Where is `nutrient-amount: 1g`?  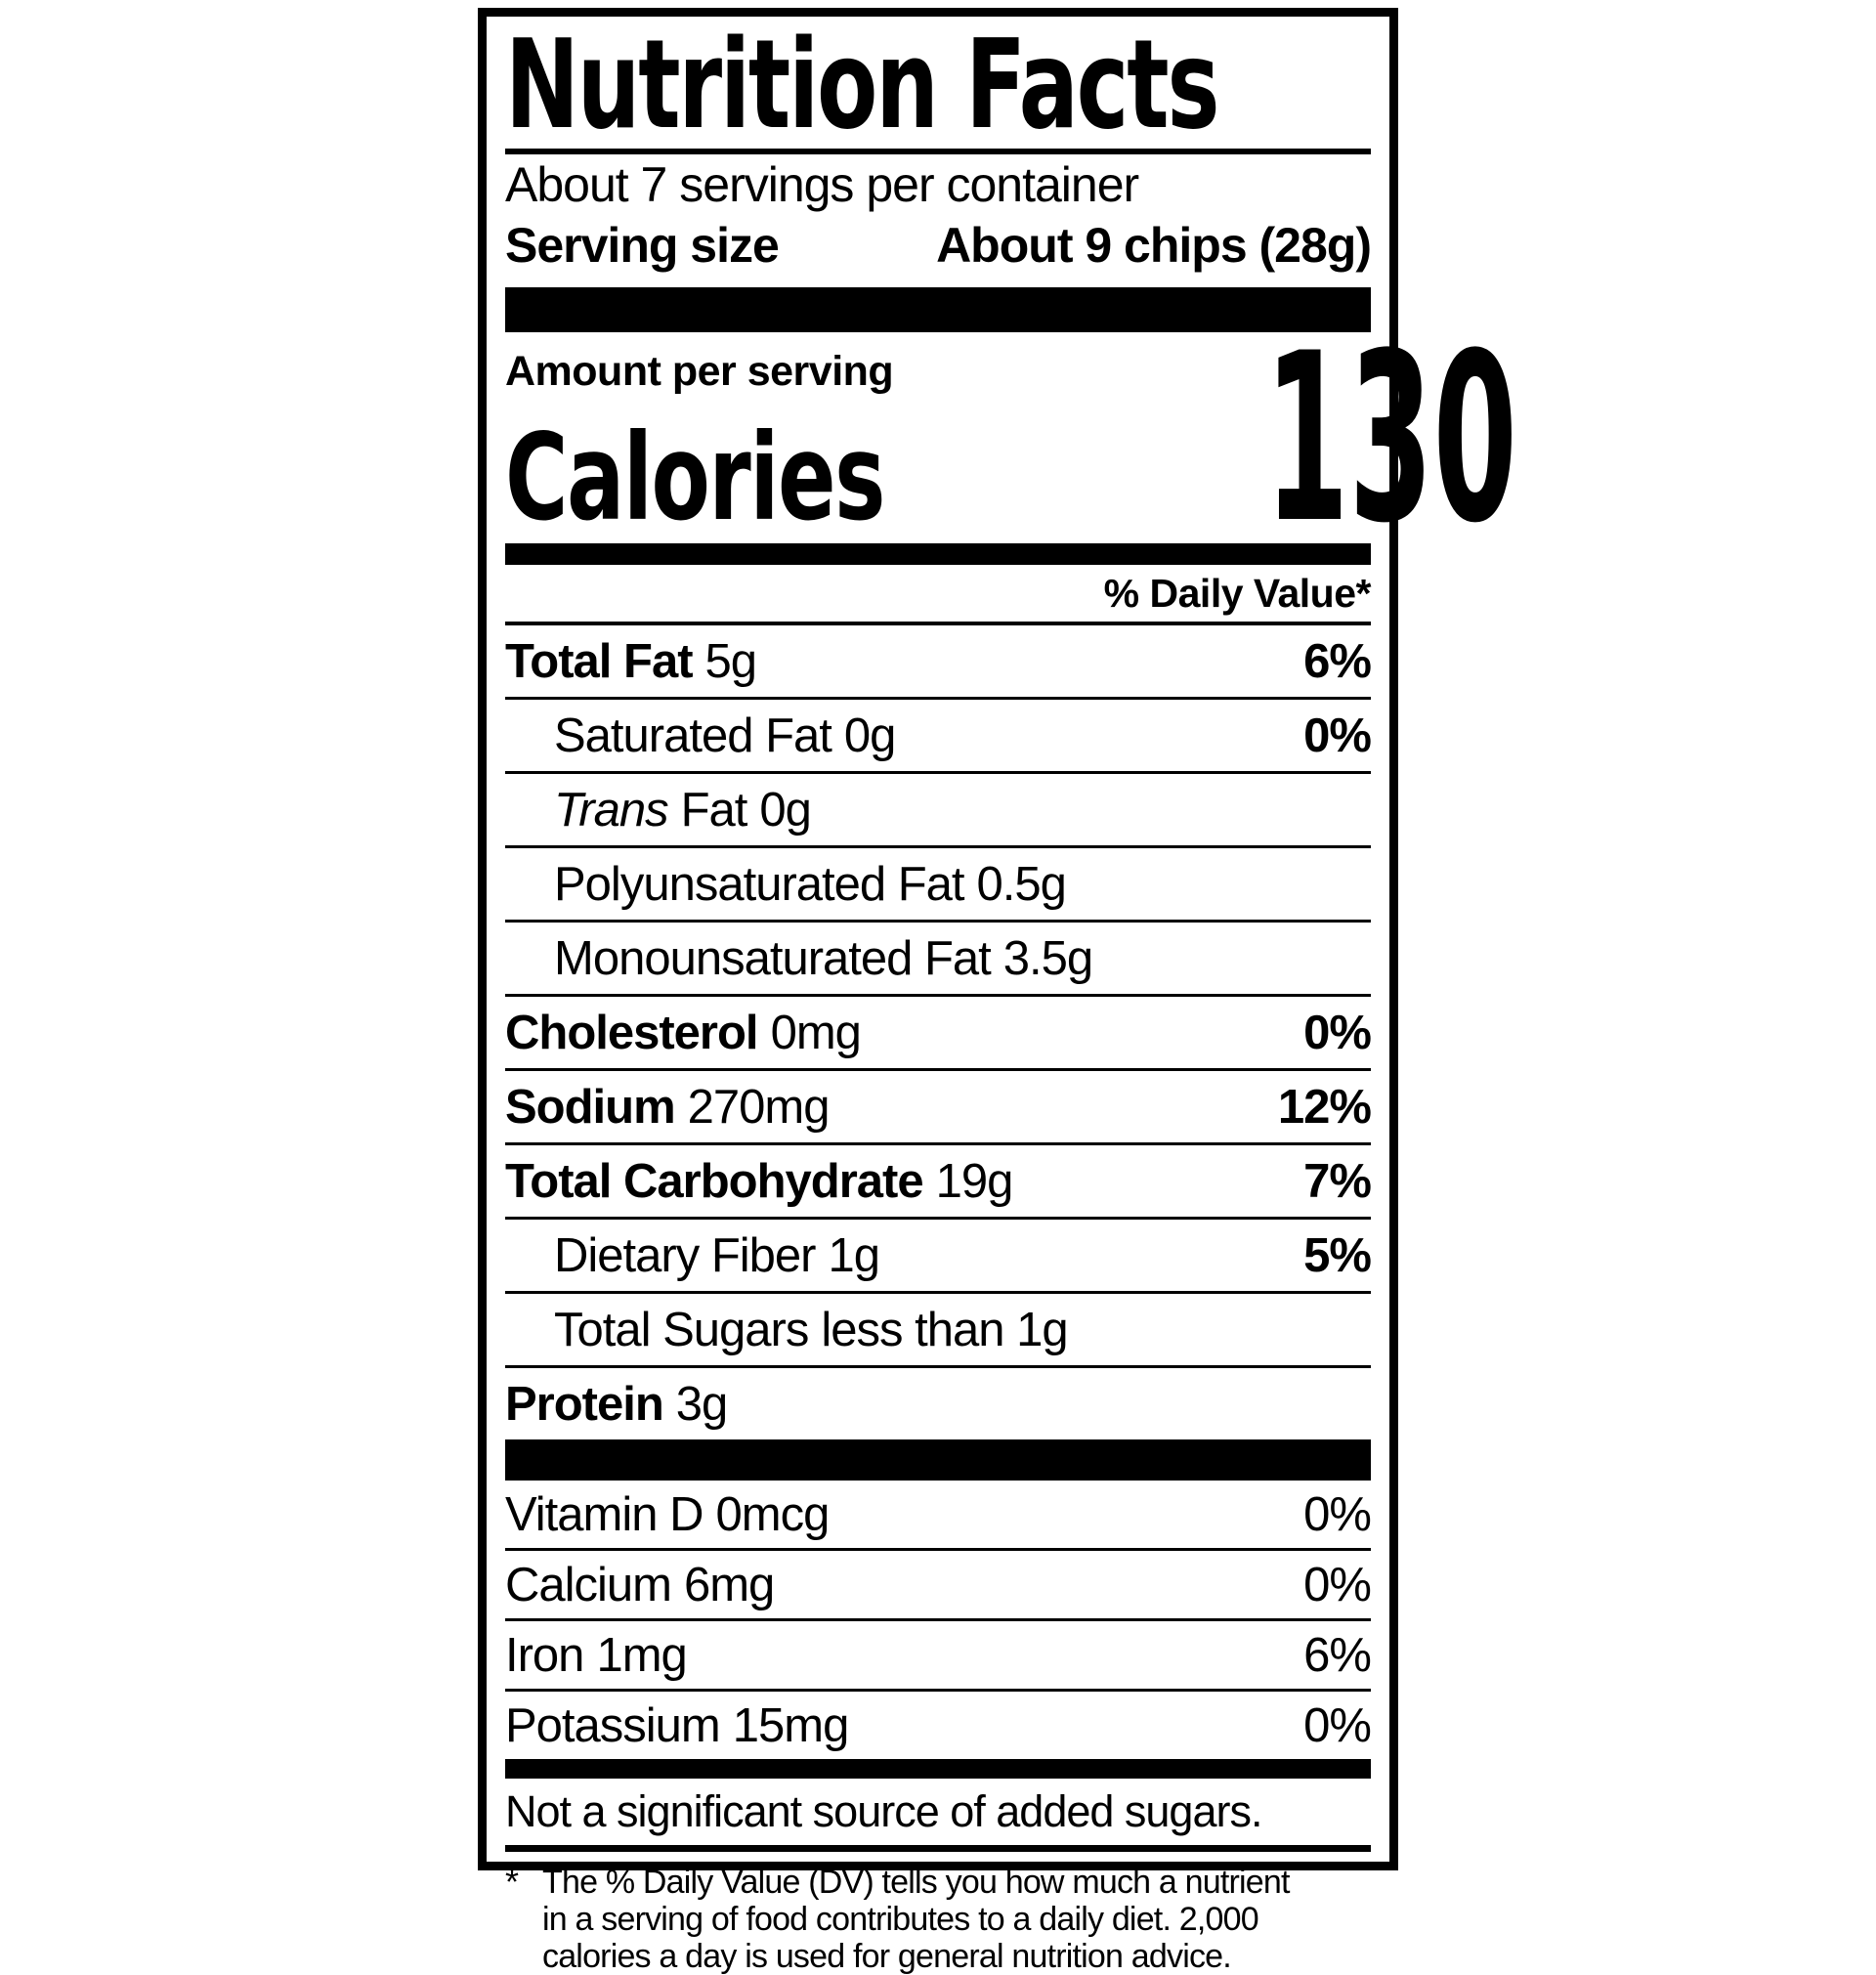
nutrient-amount: 1g is located at coordinates (854, 1255).